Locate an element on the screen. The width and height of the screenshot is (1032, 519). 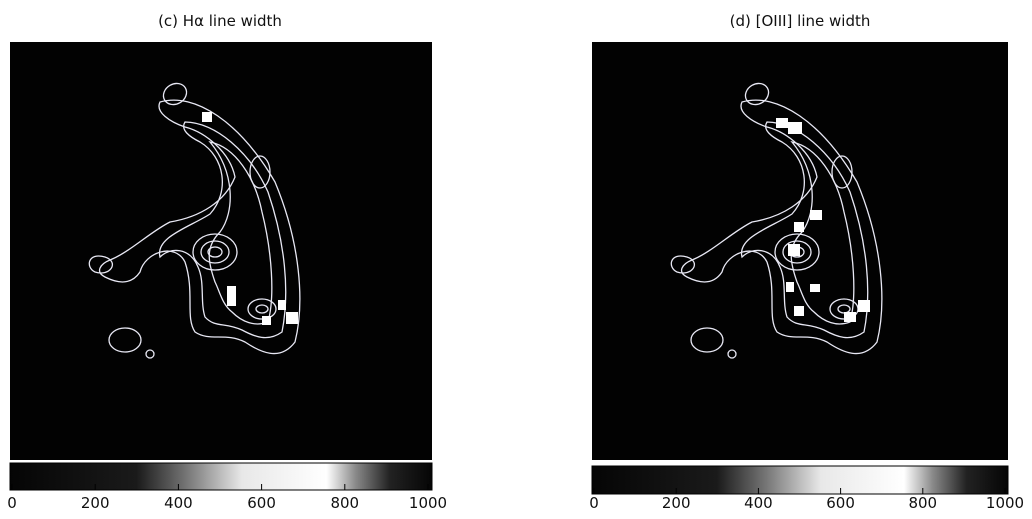
panel-title: (d) [OIII] line width is located at coordinates (800, 21).